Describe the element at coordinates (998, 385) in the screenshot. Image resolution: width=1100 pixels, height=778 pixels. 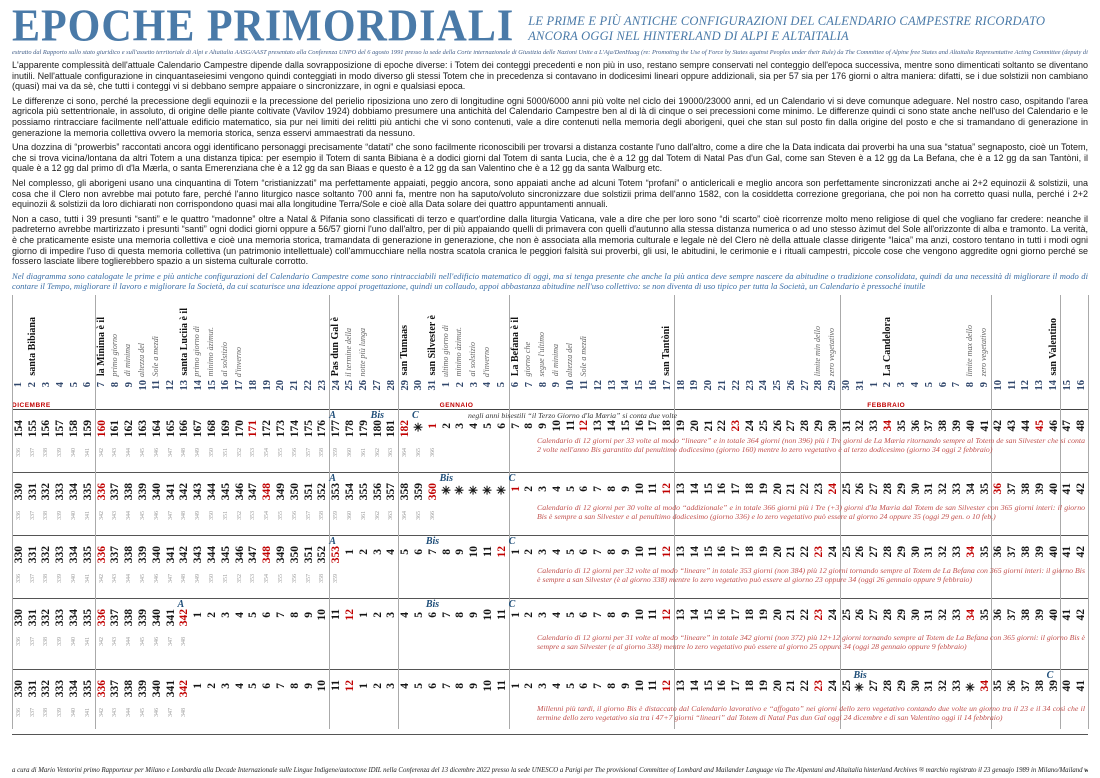
I see `day-number: 10` at that location.